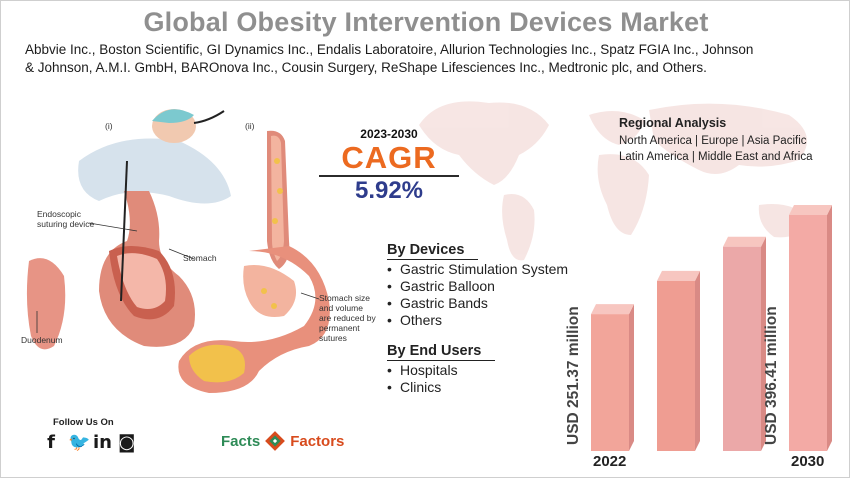  Describe the element at coordinates (808, 461) in the screenshot. I see `bar-category-2030: 2030` at that location.